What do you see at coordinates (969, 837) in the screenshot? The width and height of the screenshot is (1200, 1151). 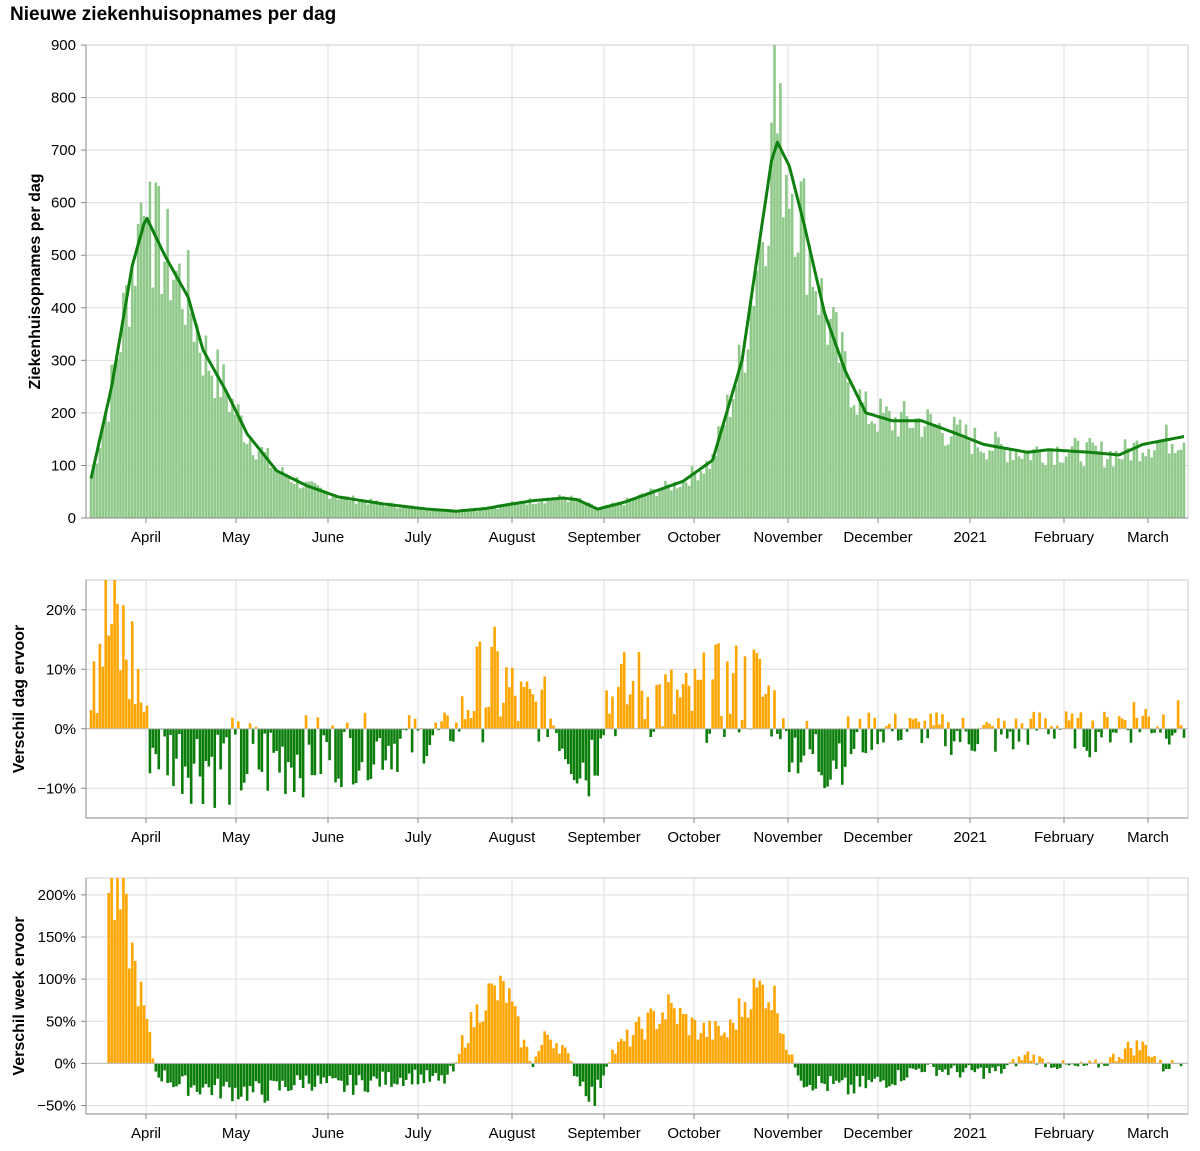 I see `x-tick-label: 2021` at bounding box center [969, 837].